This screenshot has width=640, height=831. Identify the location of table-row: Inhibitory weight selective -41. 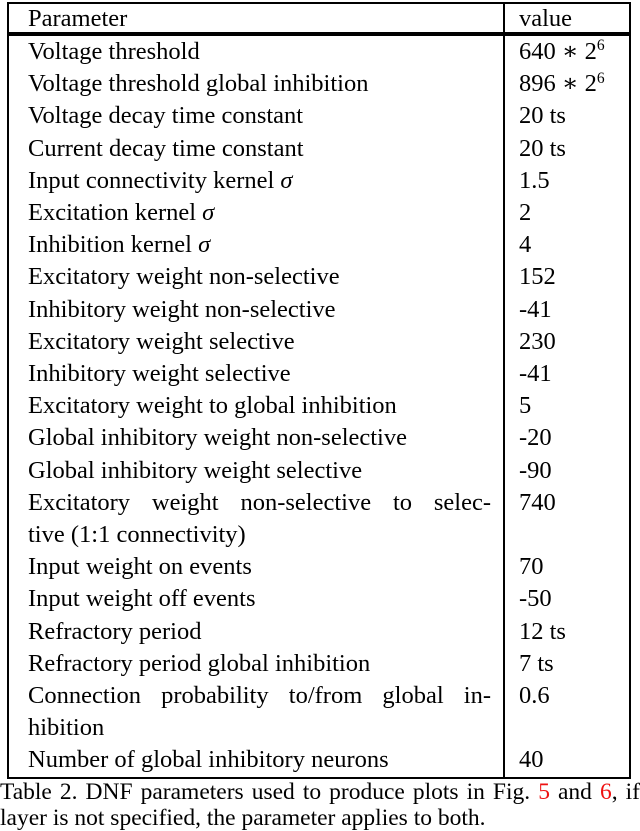
(319, 374).